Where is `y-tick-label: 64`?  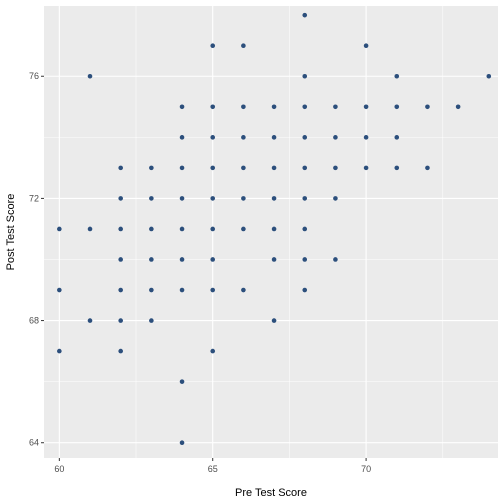 y-tick-label: 64 is located at coordinates (34, 443).